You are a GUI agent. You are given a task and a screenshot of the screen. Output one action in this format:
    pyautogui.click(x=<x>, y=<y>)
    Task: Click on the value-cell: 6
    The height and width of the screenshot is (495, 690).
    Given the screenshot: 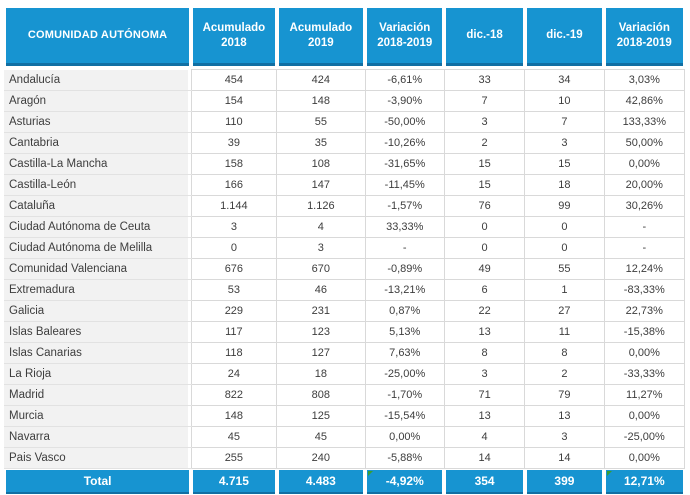 What is the action you would take?
    pyautogui.click(x=484, y=290)
    